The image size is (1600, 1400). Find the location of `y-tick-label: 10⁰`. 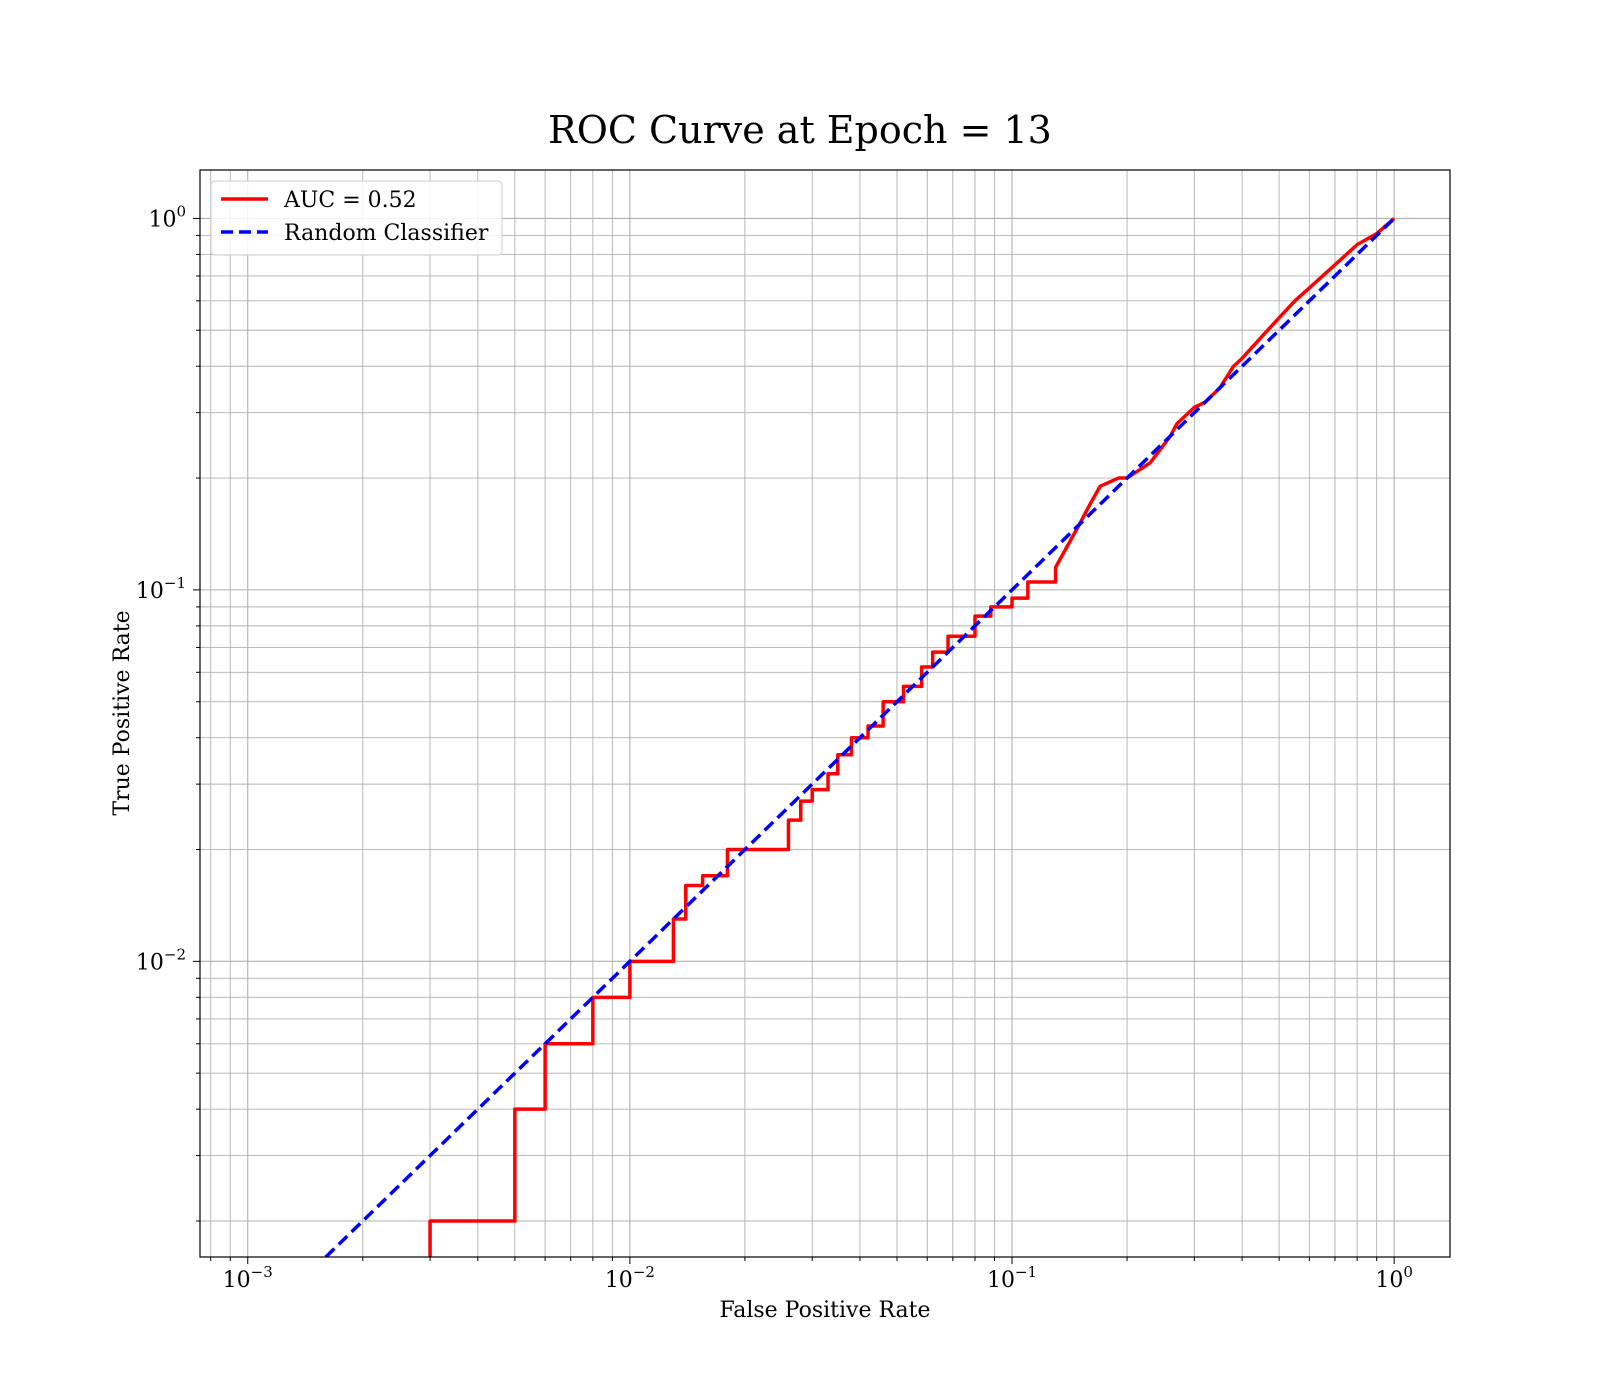

y-tick-label: 10⁰ is located at coordinates (167, 217).